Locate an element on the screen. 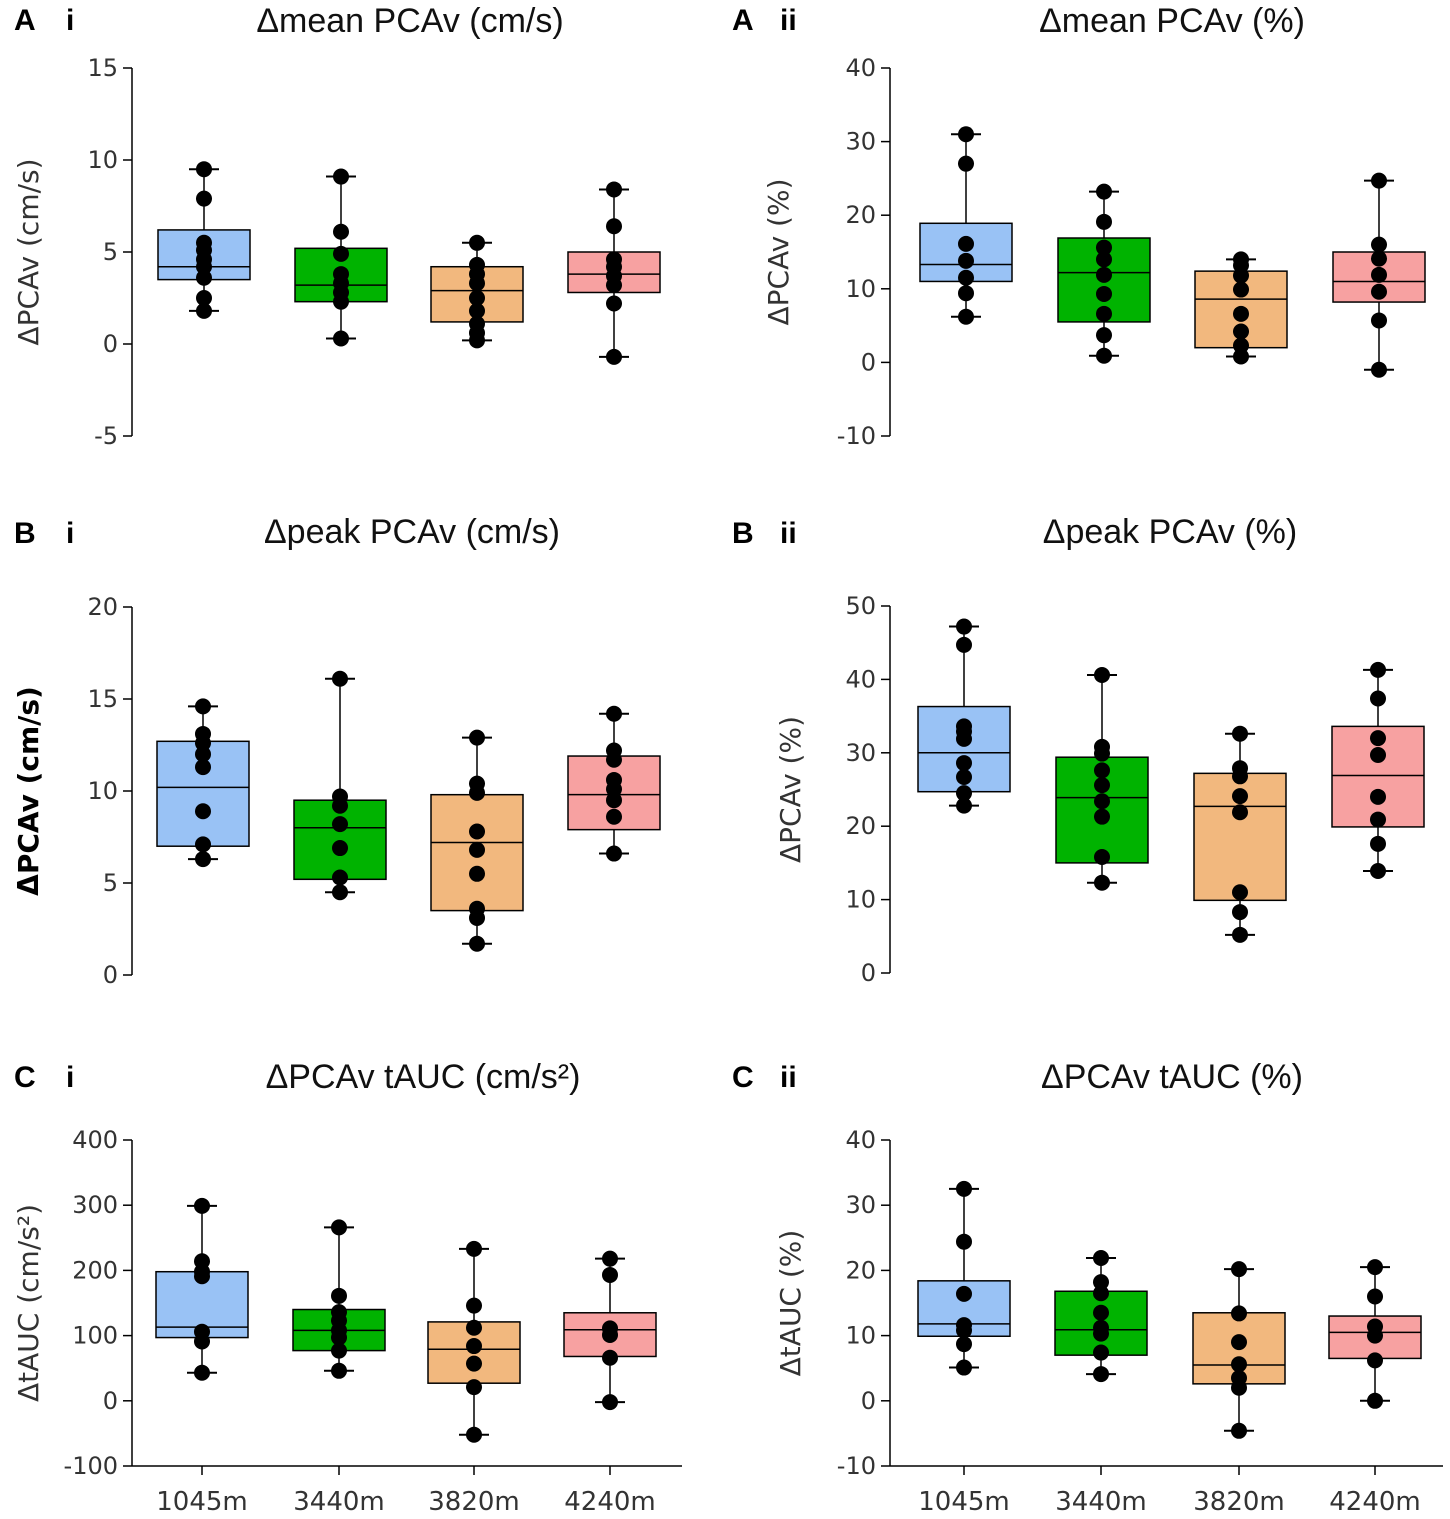 The width and height of the screenshot is (1450, 1519). y-axis-label: ΔPCAv (%) is located at coordinates (790, 789).